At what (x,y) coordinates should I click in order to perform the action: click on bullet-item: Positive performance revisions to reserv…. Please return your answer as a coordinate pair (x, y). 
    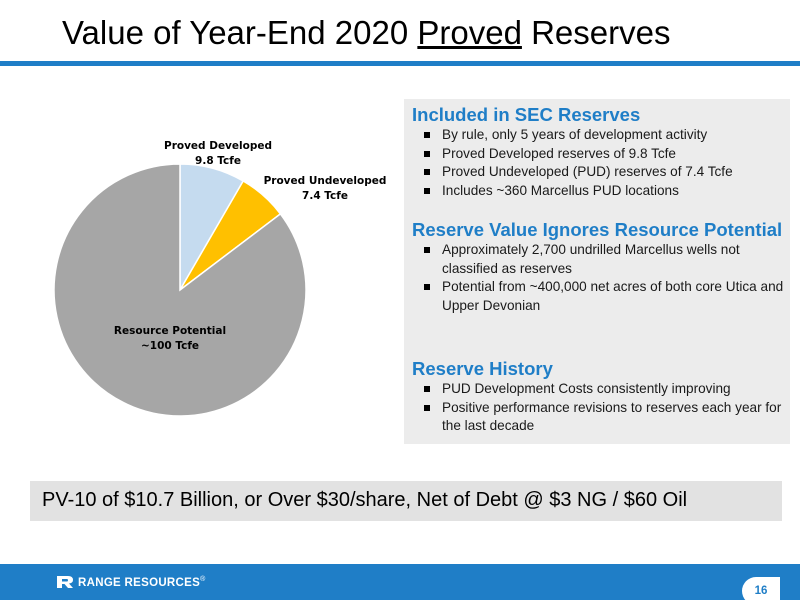
    Looking at the image, I should click on (598, 417).